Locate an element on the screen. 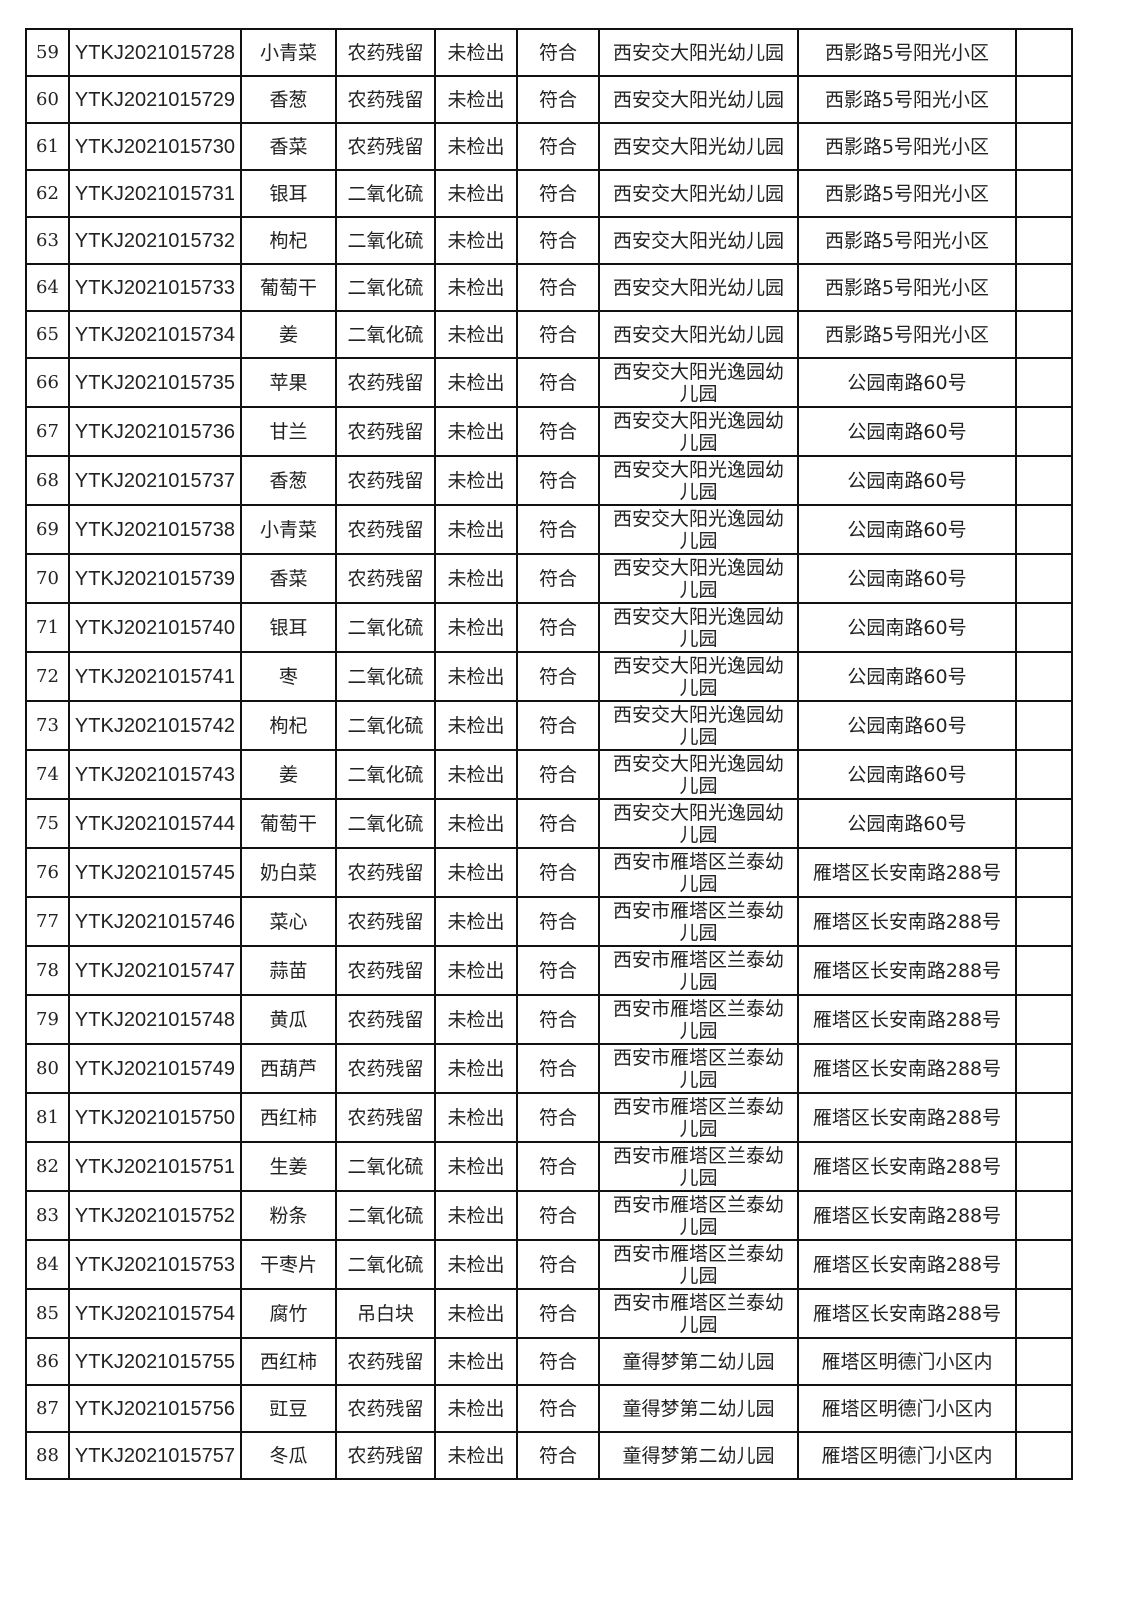  row-number-cell: 61 is located at coordinates (47, 146).